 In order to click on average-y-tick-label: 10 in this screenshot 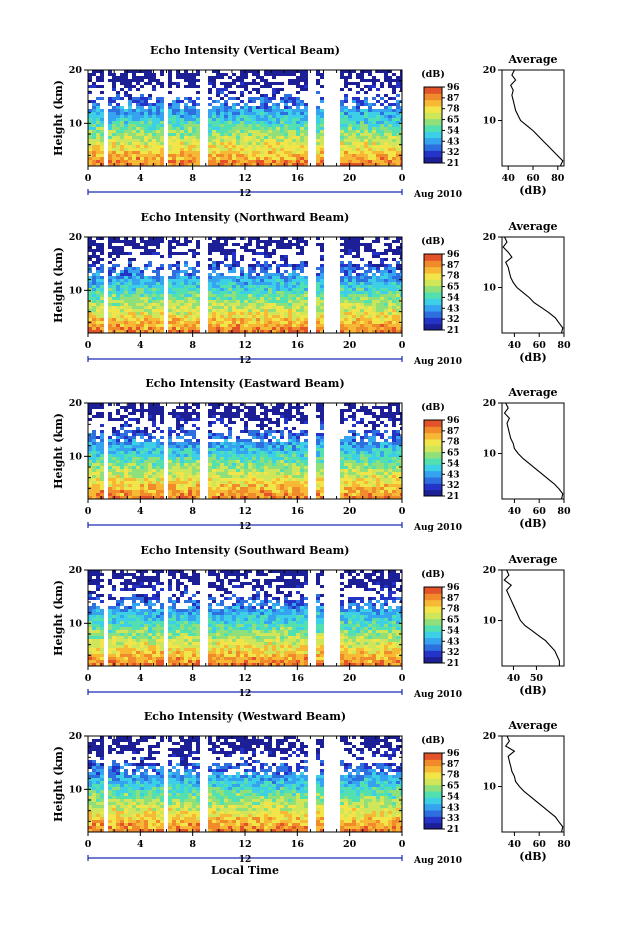, I will do `click(490, 454)`.